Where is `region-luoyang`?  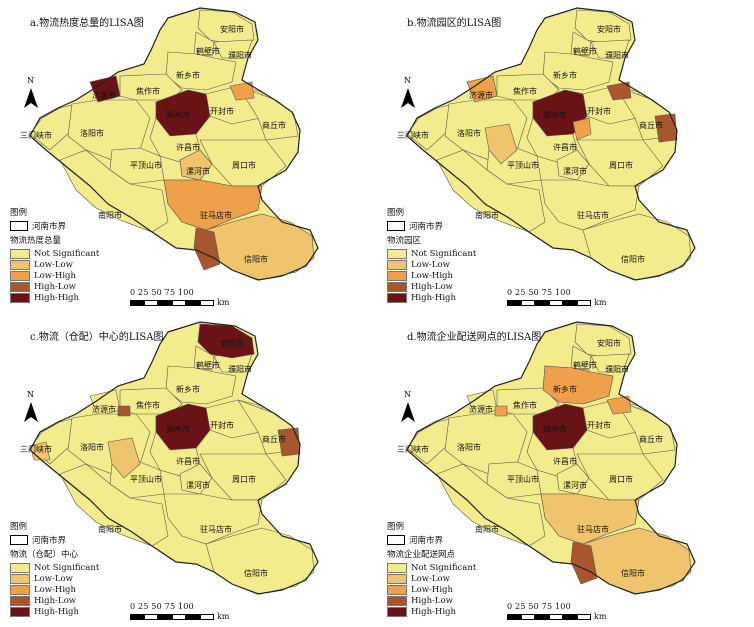 region-luoyang is located at coordinates (109, 130).